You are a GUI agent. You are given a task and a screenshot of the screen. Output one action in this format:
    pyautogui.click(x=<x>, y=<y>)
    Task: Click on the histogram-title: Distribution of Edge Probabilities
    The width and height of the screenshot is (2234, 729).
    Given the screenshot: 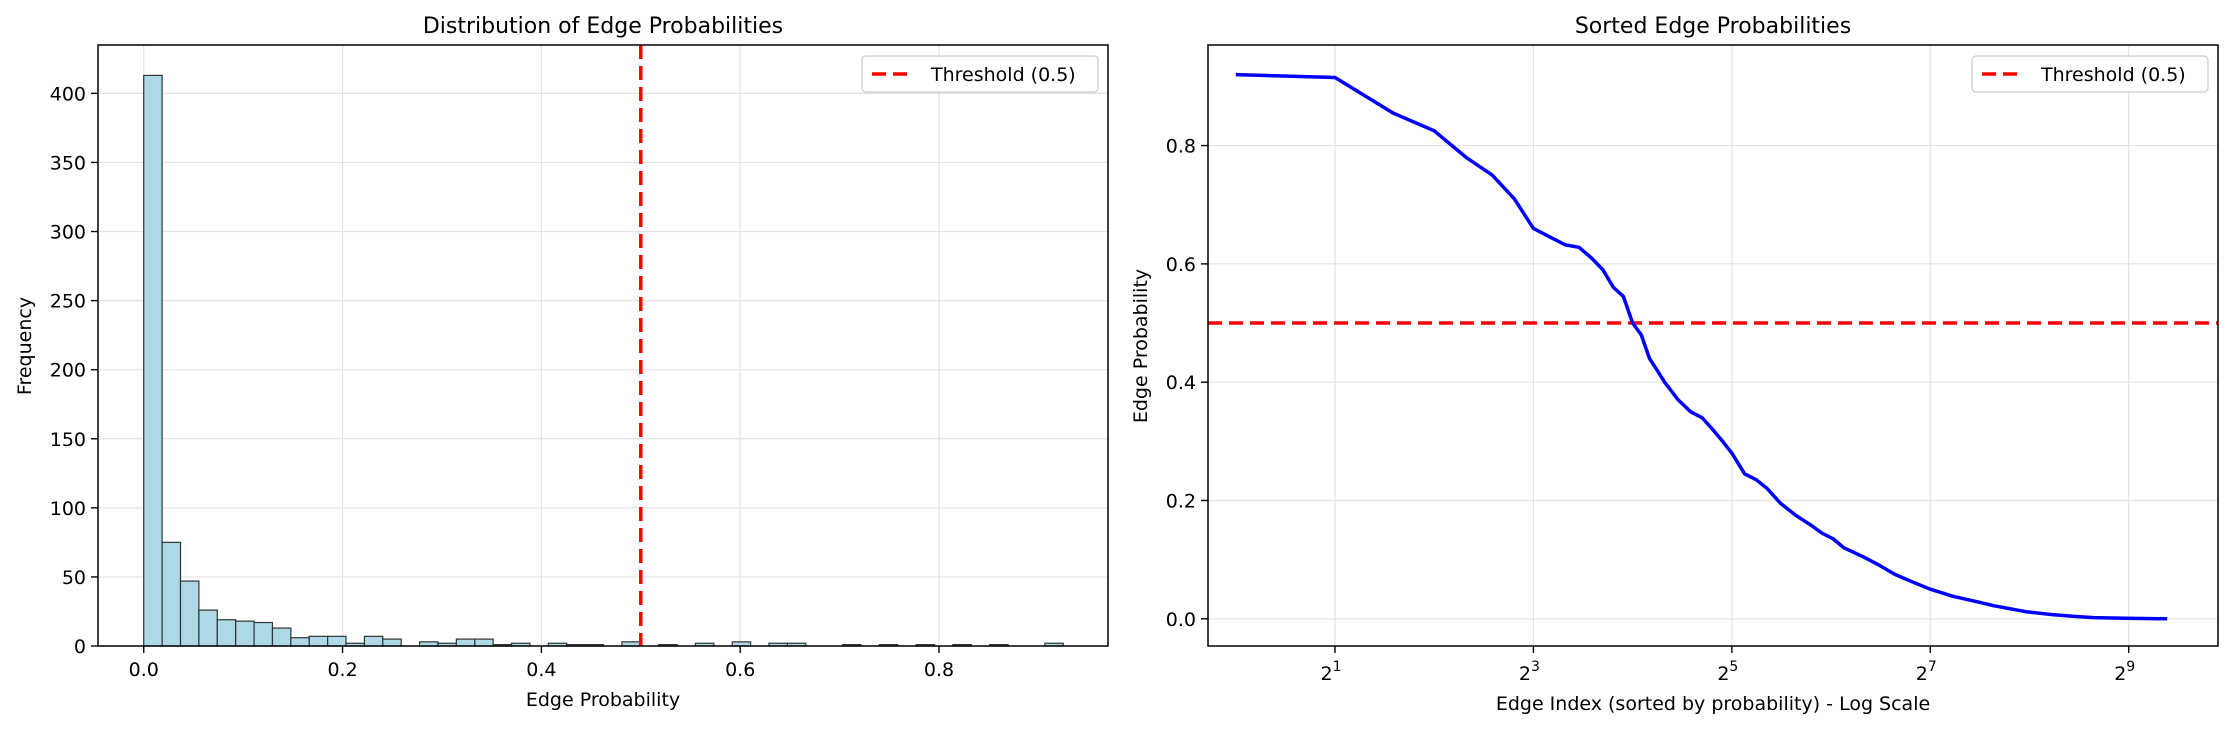 What is the action you would take?
    pyautogui.click(x=603, y=26)
    